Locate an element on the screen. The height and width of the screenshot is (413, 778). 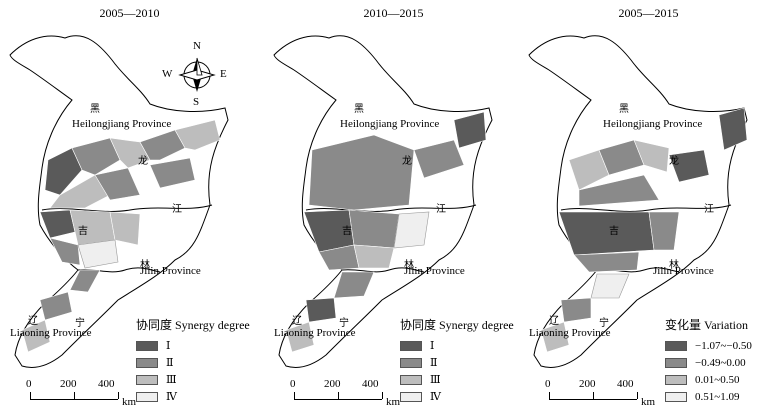
legend-item: 0.51~1.09 is located at coordinates (721, 396).